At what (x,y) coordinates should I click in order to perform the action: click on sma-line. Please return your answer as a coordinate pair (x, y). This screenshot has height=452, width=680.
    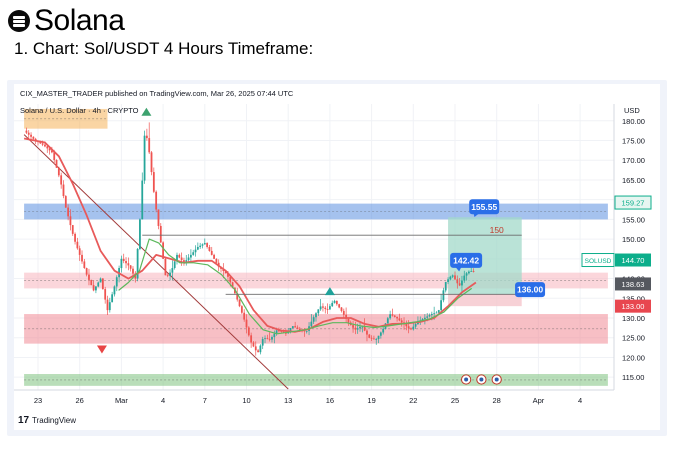
    Looking at the image, I should click on (295, 286).